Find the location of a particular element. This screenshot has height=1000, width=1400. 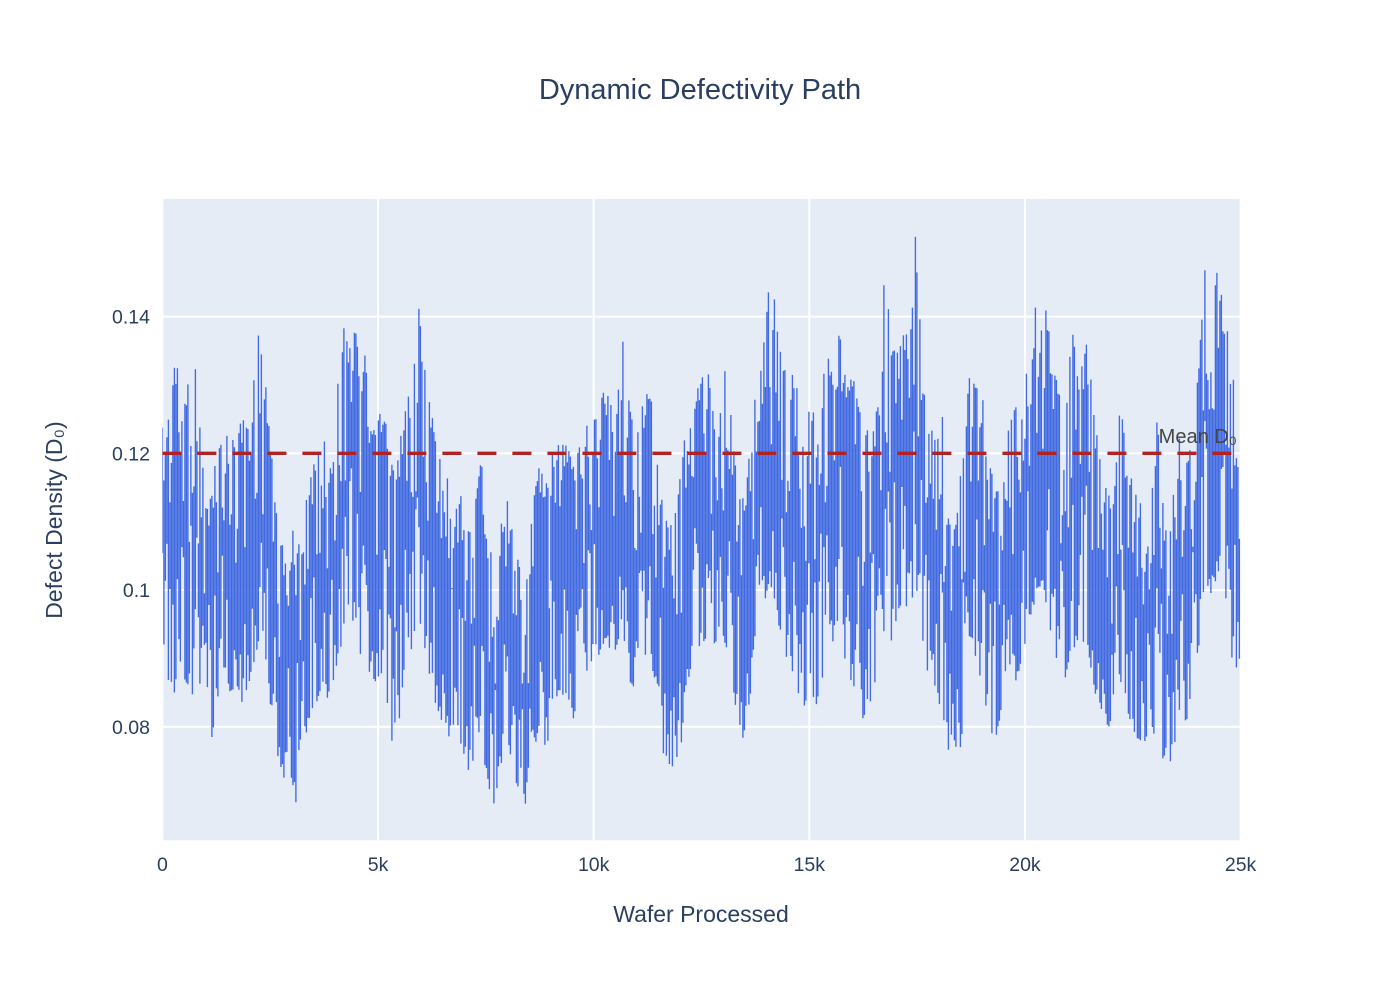

y-axis-title: Defect Density (D₀) is located at coordinates (54, 519).